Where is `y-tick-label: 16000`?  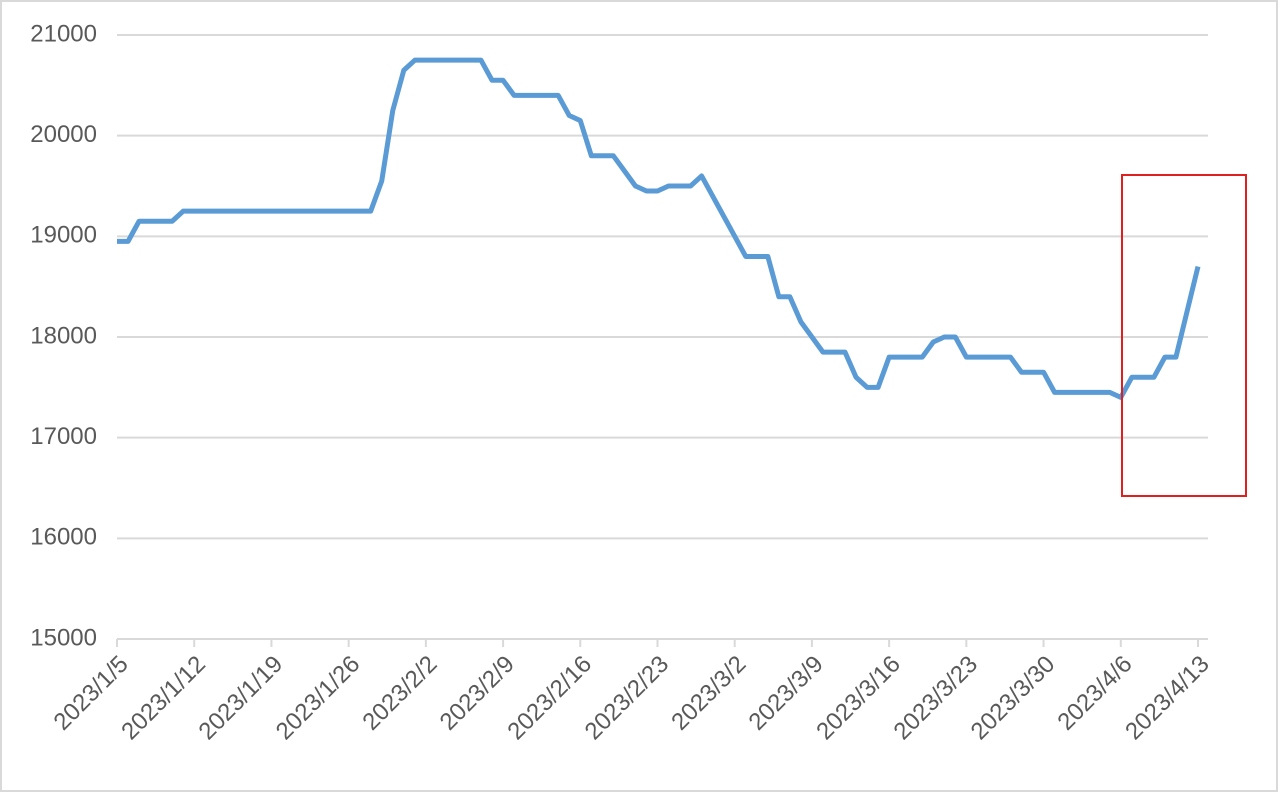 y-tick-label: 16000 is located at coordinates (63, 537).